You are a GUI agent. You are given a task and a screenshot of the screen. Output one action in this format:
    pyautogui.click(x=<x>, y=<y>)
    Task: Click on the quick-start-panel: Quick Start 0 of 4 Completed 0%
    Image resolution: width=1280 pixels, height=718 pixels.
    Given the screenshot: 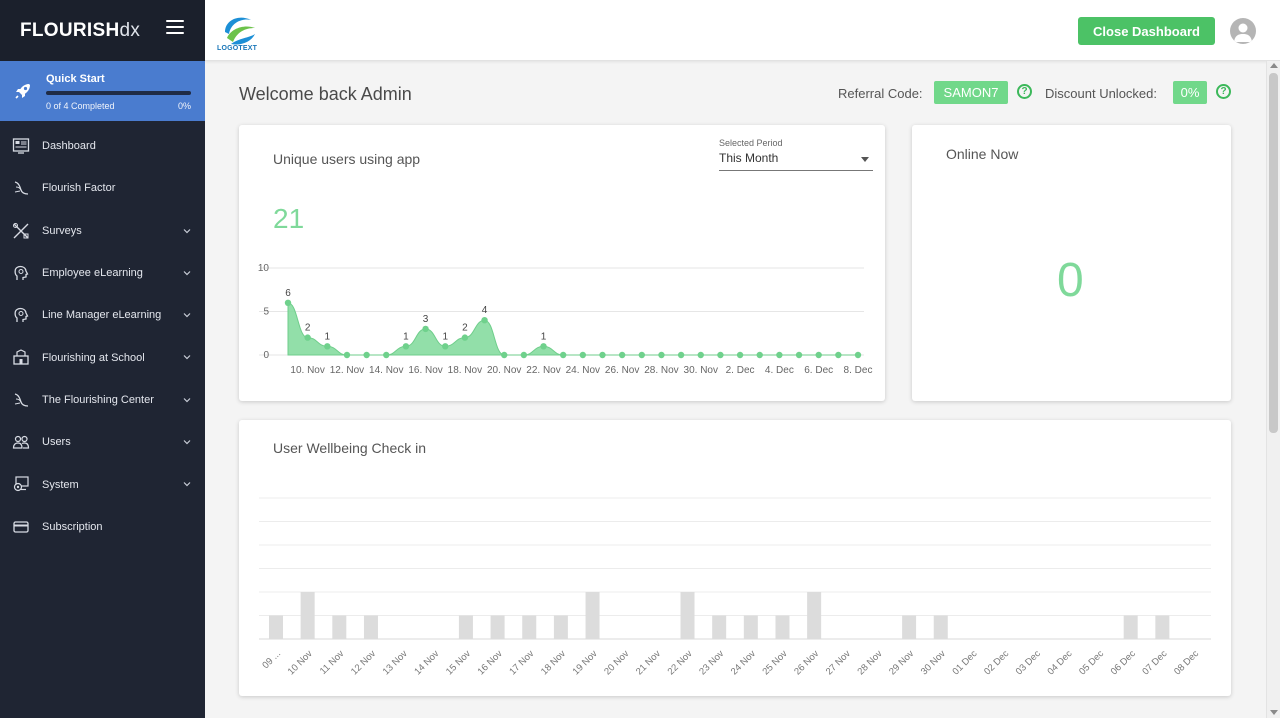 What is the action you would take?
    pyautogui.click(x=102, y=91)
    